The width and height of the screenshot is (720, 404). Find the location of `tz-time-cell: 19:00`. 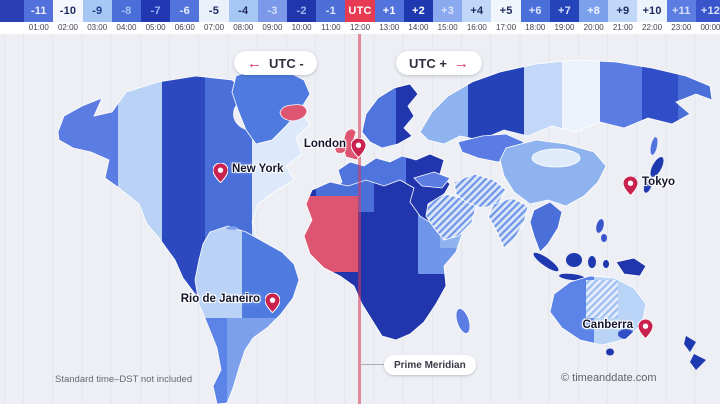

tz-time-cell: 19:00 is located at coordinates (564, 27).